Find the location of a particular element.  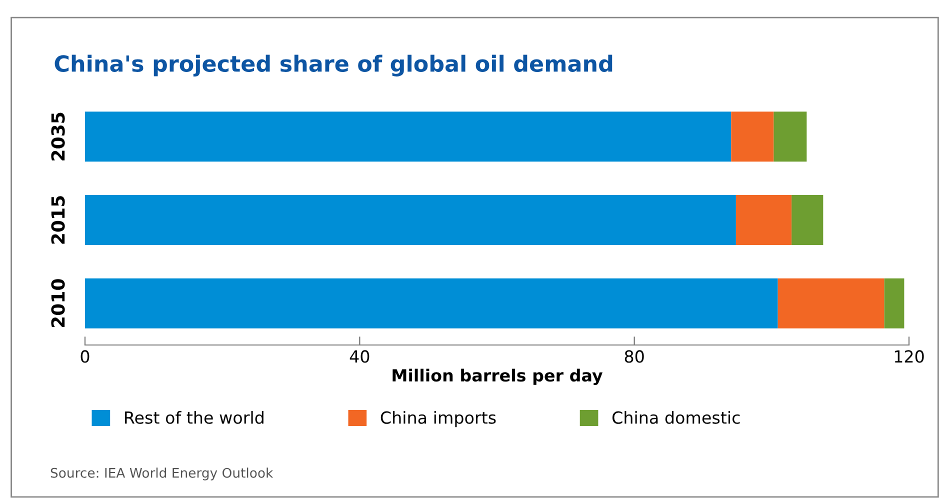

x-tick-label: 0 is located at coordinates (85, 356).